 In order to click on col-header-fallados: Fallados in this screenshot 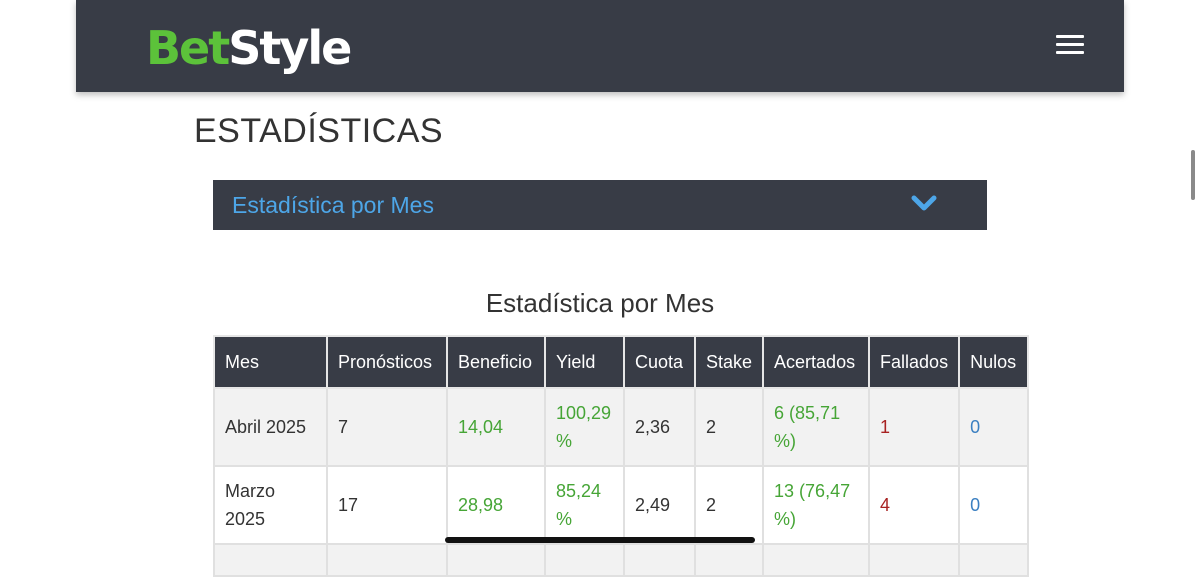, I will do `click(914, 362)`.